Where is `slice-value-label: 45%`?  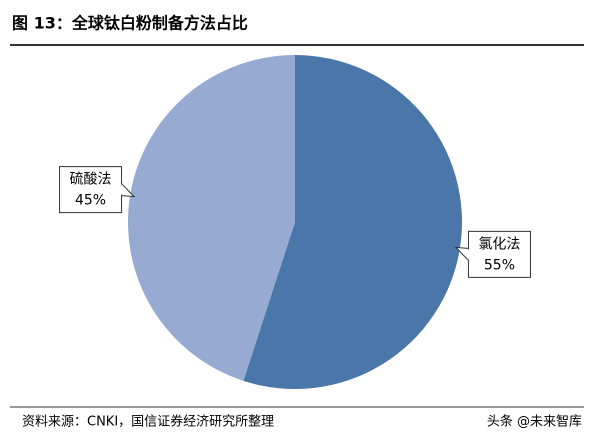 slice-value-label: 45% is located at coordinates (90, 201).